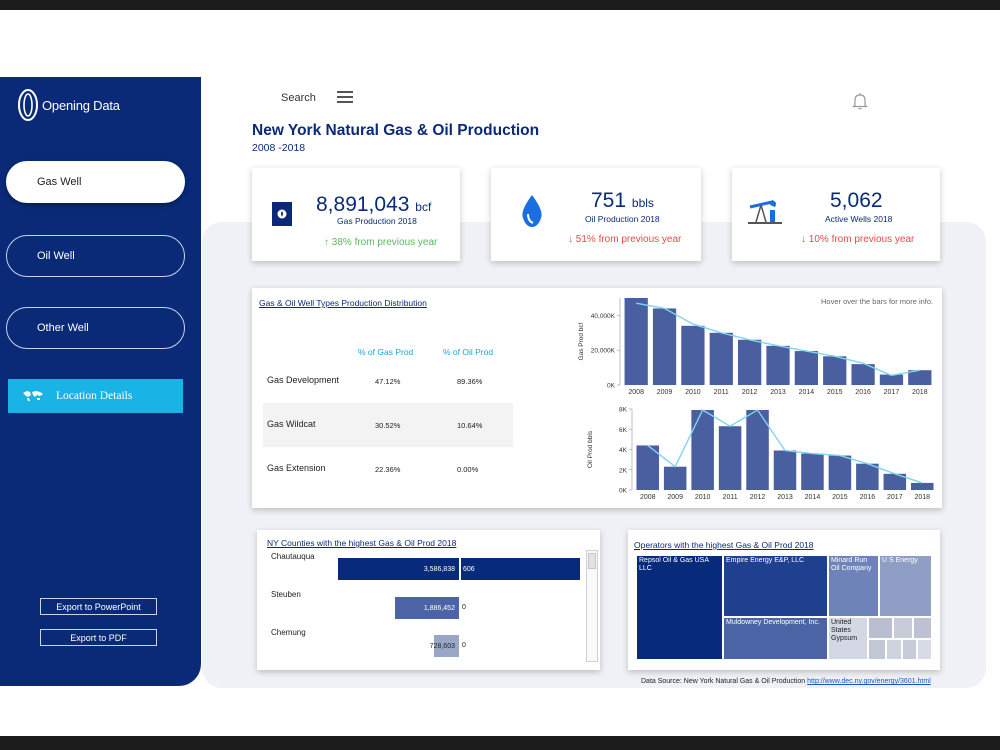  What do you see at coordinates (500, 5) in the screenshot?
I see `top-frame-bar` at bounding box center [500, 5].